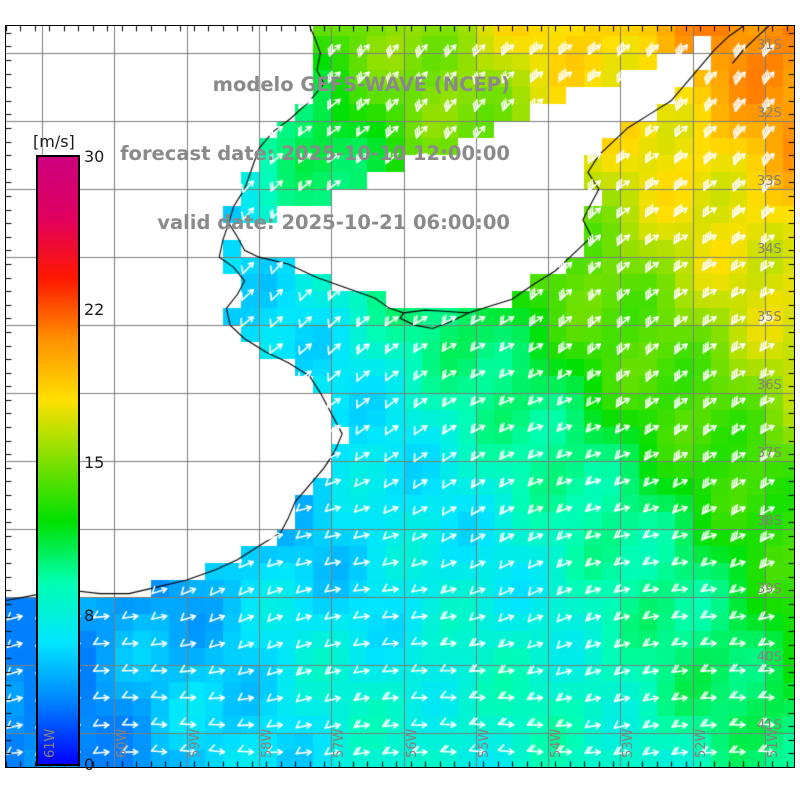 The height and width of the screenshot is (800, 800). I want to click on lat-tick-label-34s: 34S, so click(769, 250).